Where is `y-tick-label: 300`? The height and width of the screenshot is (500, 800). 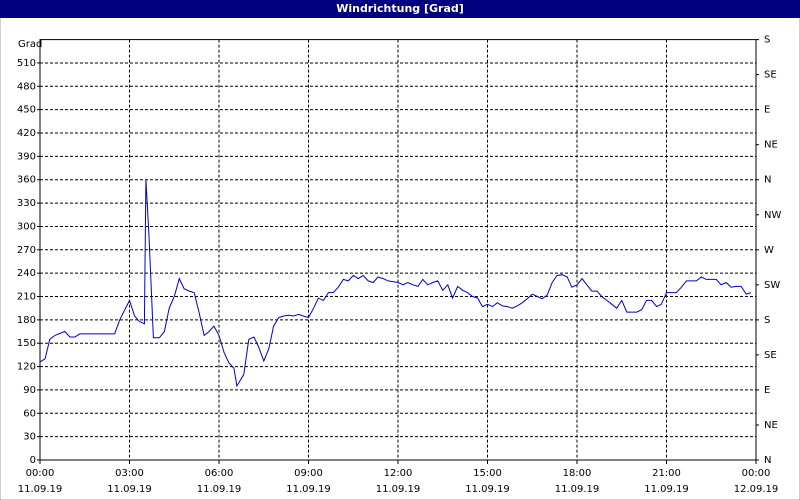
y-tick-label: 300 is located at coordinates (26, 226).